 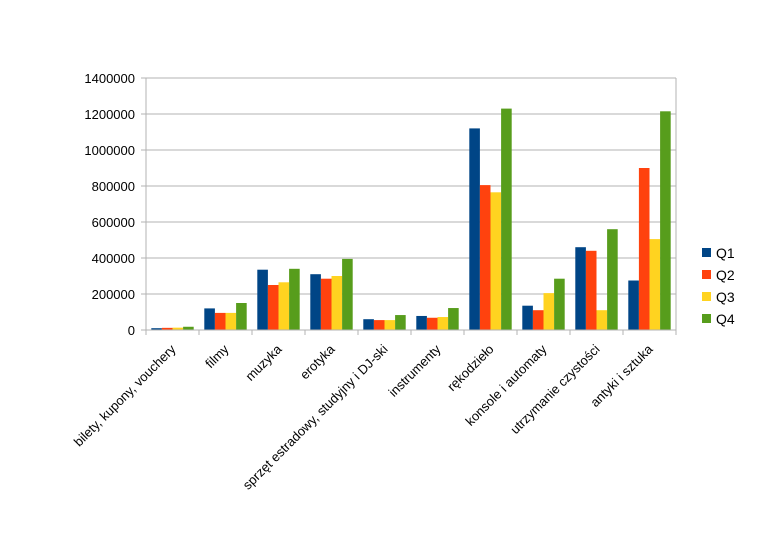 What do you see at coordinates (263, 362) in the screenshot?
I see `x-category-label: muzyka` at bounding box center [263, 362].